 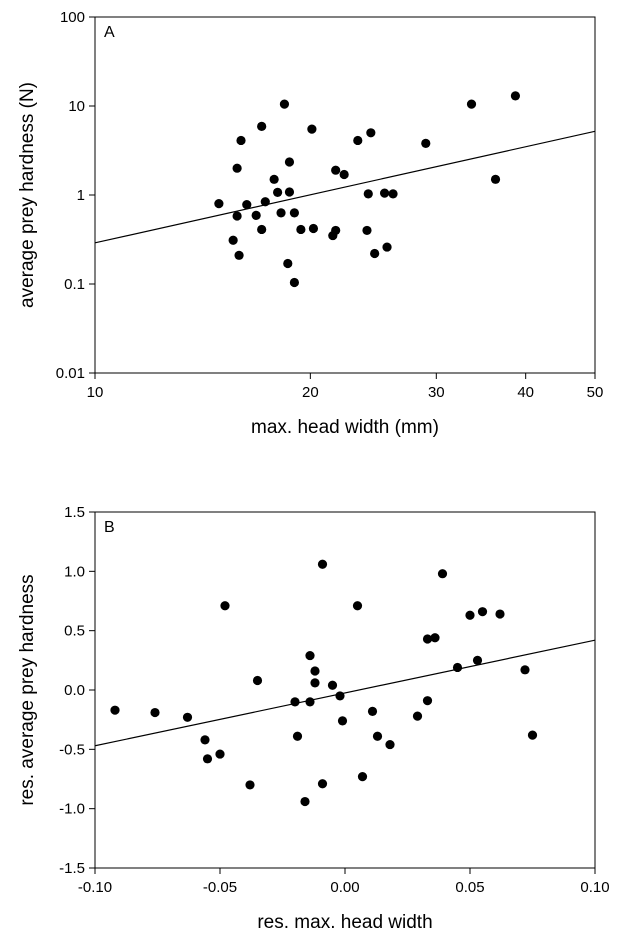 What do you see at coordinates (469, 887) in the screenshot?
I see `x-tick-label: 0.05` at bounding box center [469, 887].